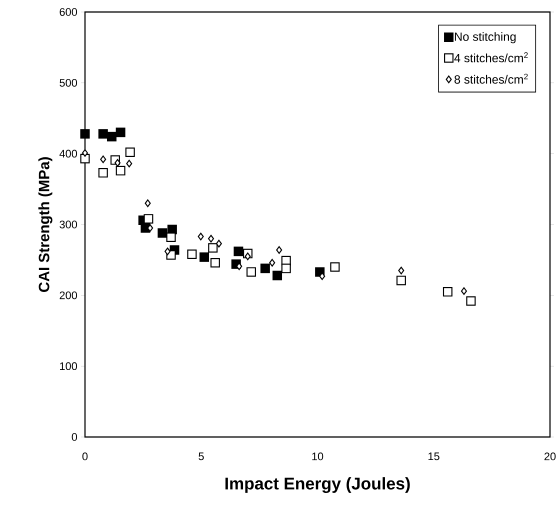  Describe the element at coordinates (69, 224) in the screenshot. I see `y-tick-label: 300` at that location.